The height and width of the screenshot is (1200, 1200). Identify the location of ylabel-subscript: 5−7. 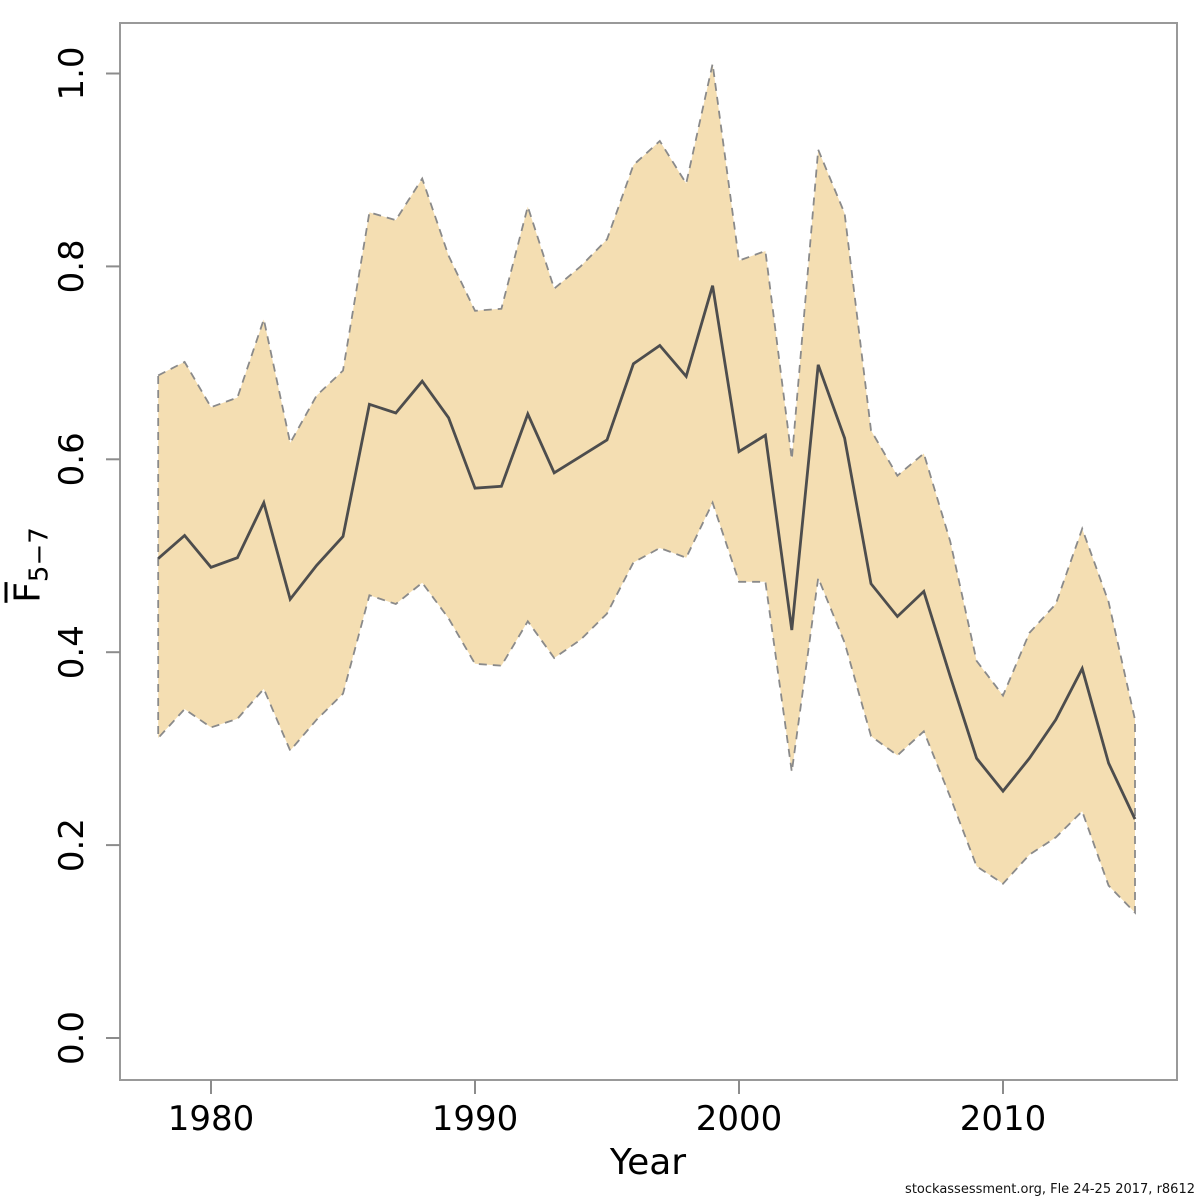
(39, 555).